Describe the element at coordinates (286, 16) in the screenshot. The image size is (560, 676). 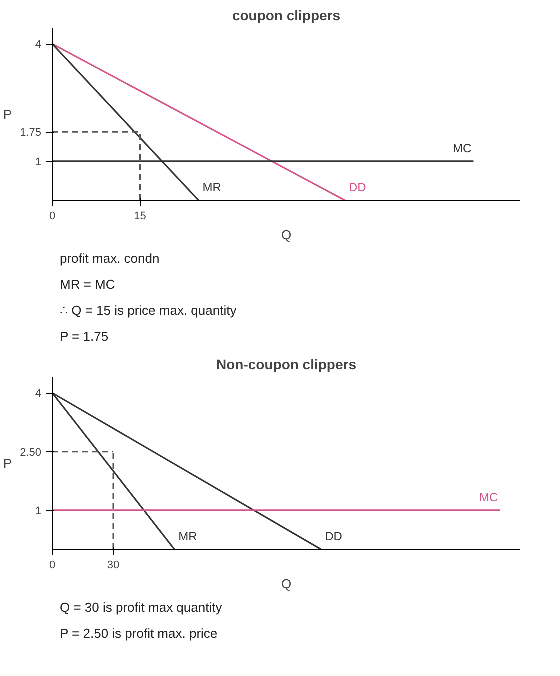
I see `chart-title: coupon clippers` at that location.